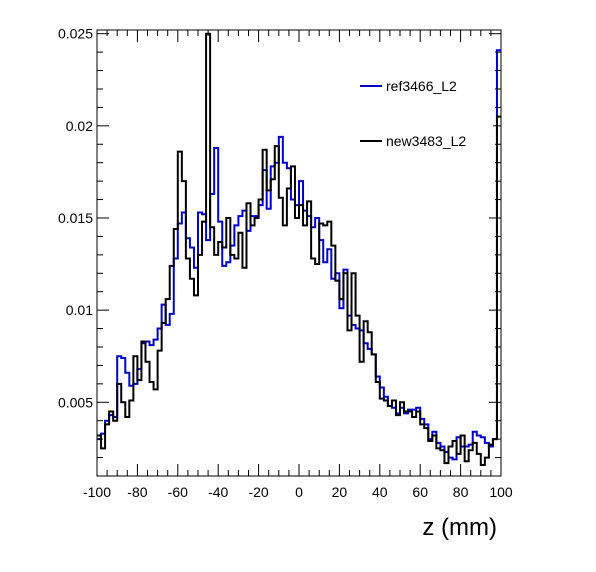  I want to click on x-tick-label: -100, so click(97, 492).